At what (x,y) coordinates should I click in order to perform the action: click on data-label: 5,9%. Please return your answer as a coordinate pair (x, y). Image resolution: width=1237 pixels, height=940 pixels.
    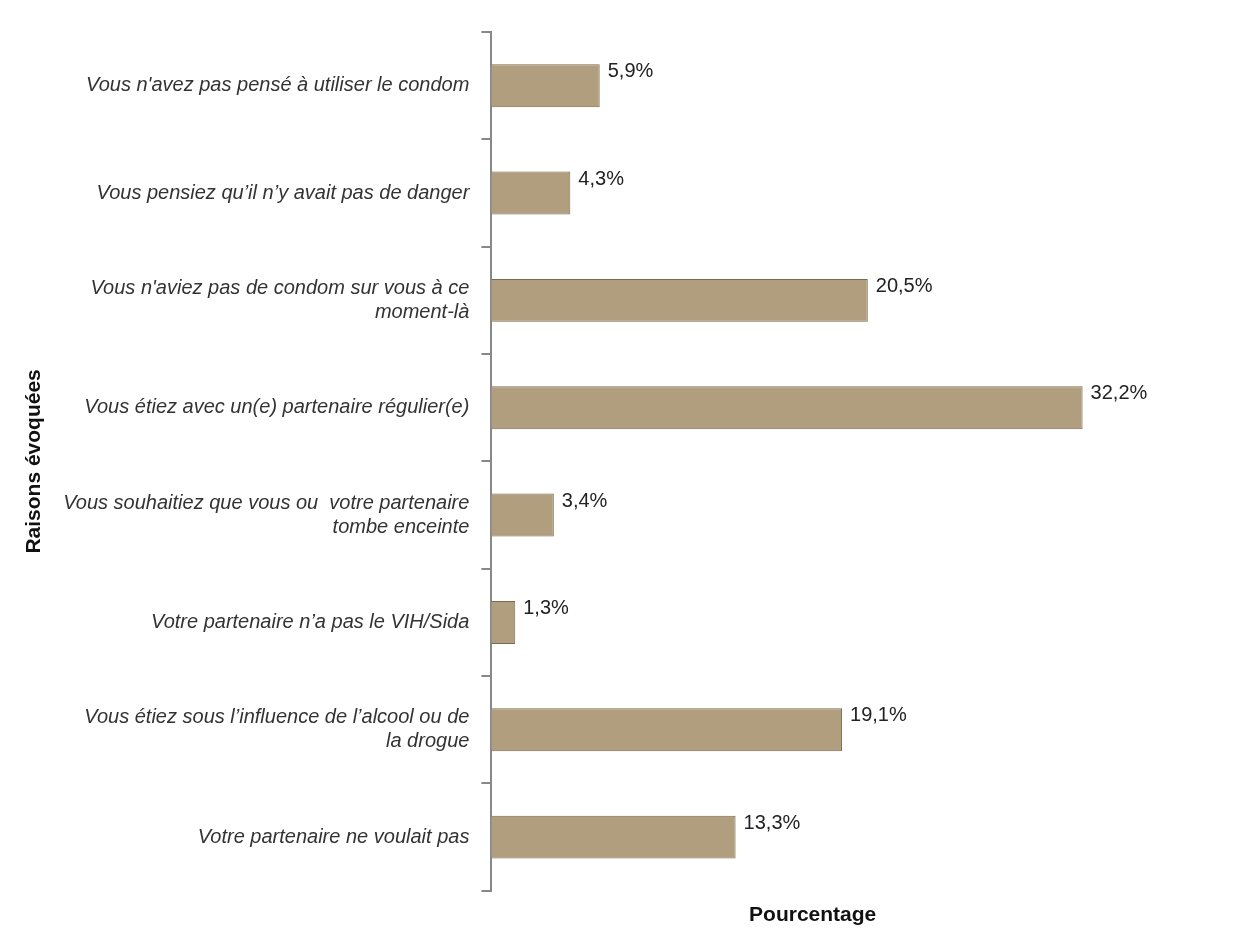
    Looking at the image, I should click on (630, 70).